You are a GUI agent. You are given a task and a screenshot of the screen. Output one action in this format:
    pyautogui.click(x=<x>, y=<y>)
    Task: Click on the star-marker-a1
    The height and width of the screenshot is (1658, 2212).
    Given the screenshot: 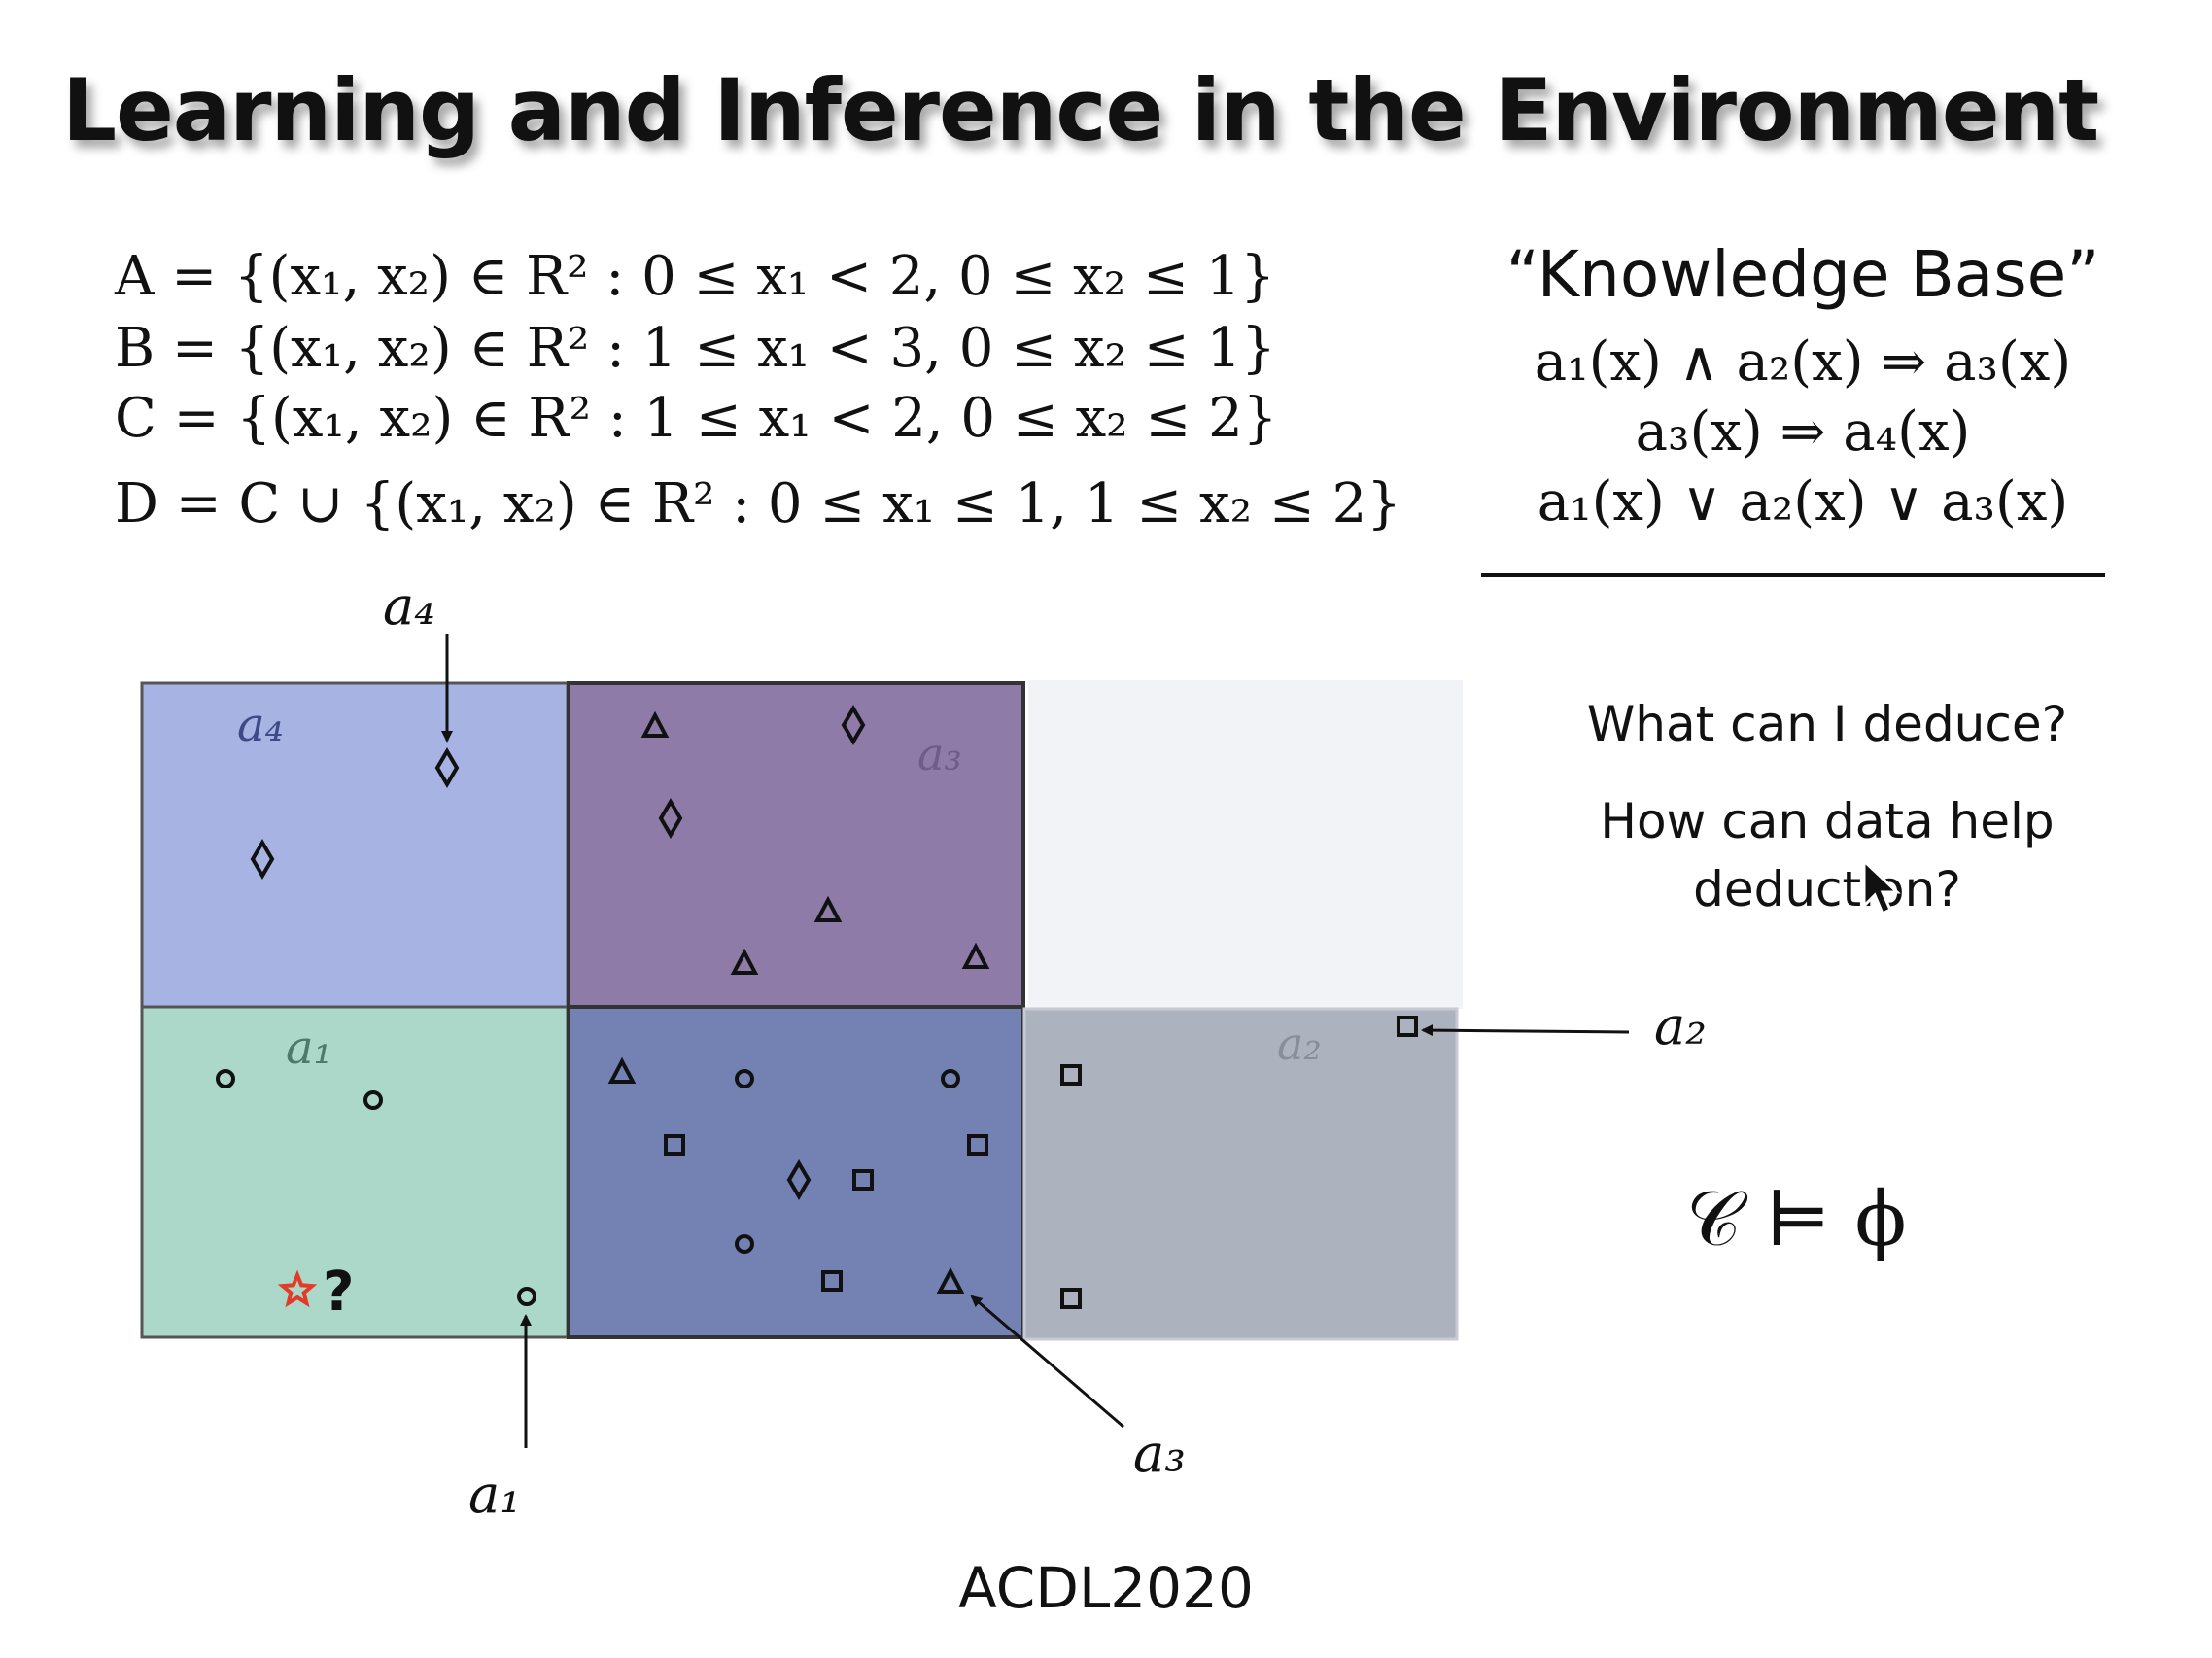 What is the action you would take?
    pyautogui.click(x=297, y=1288)
    